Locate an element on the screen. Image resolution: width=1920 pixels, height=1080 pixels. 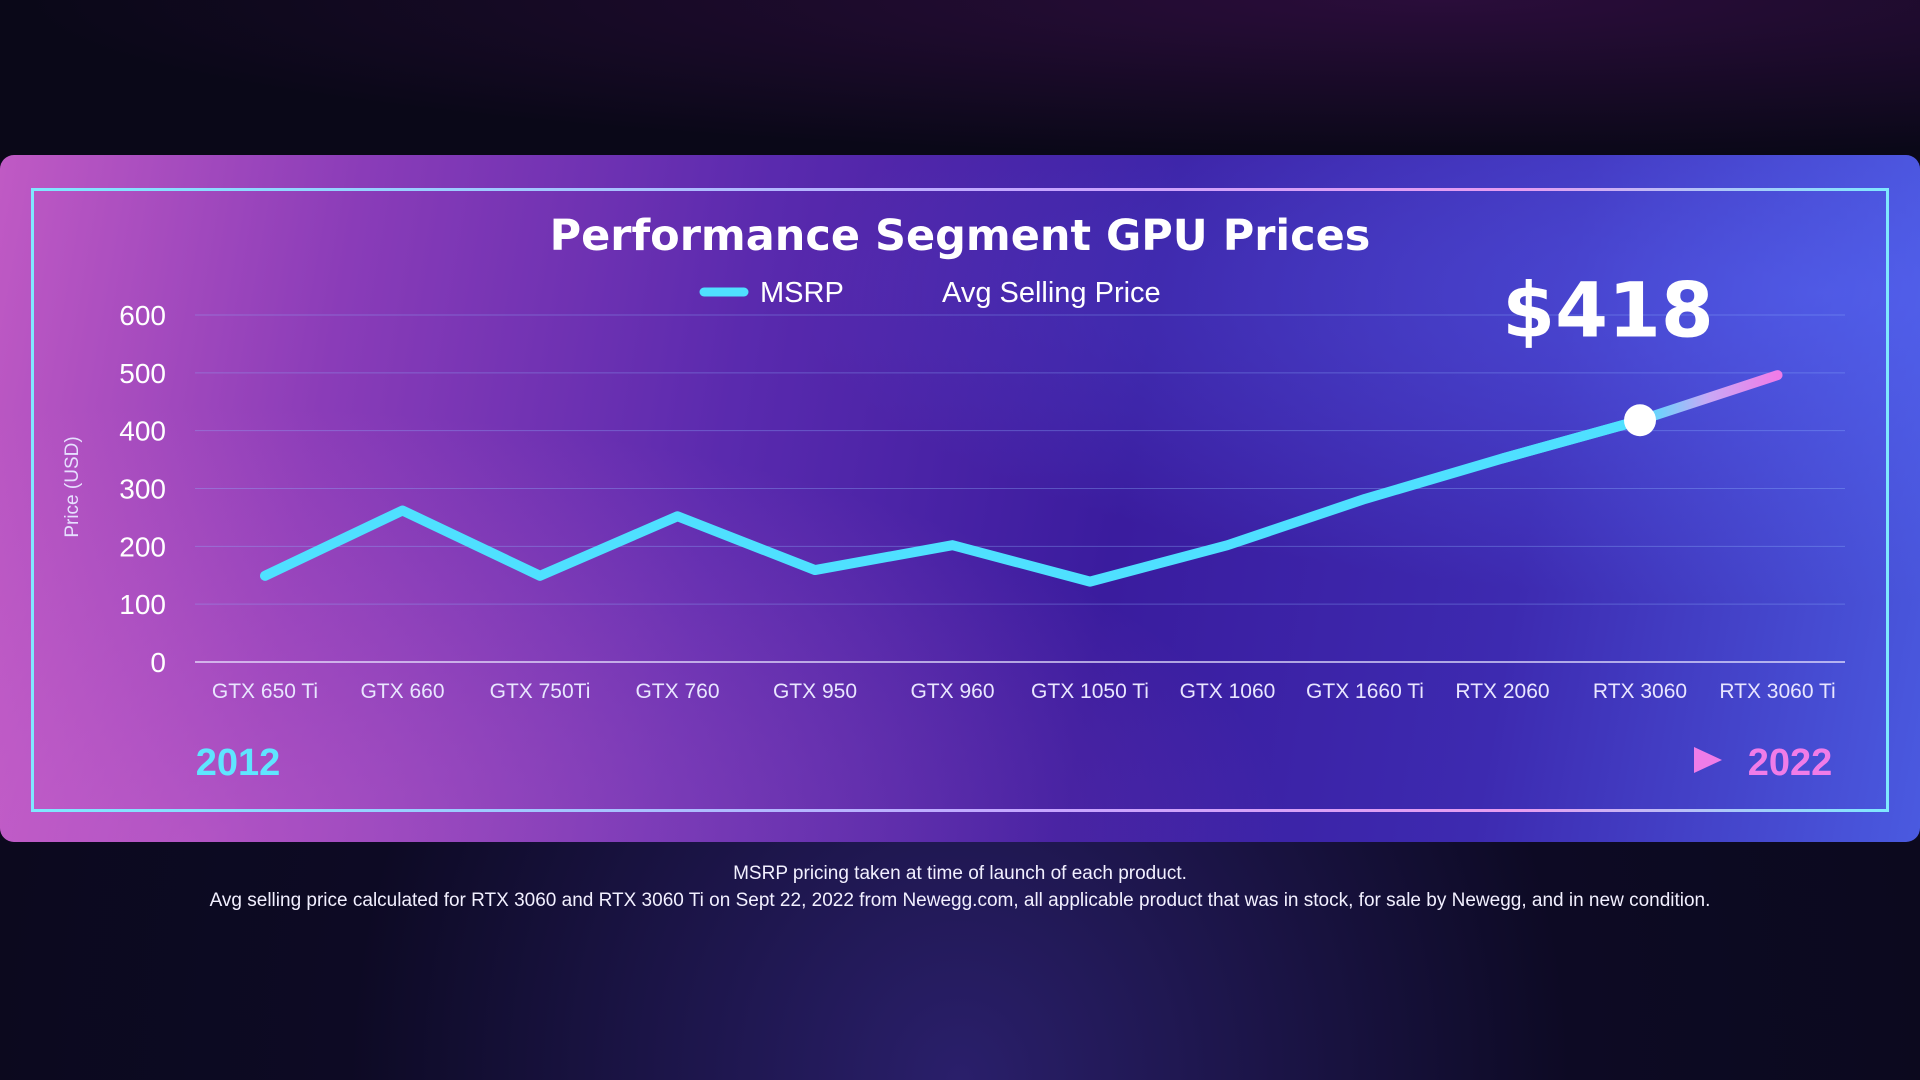
x-tick-label: RTX 2060 is located at coordinates (1502, 691).